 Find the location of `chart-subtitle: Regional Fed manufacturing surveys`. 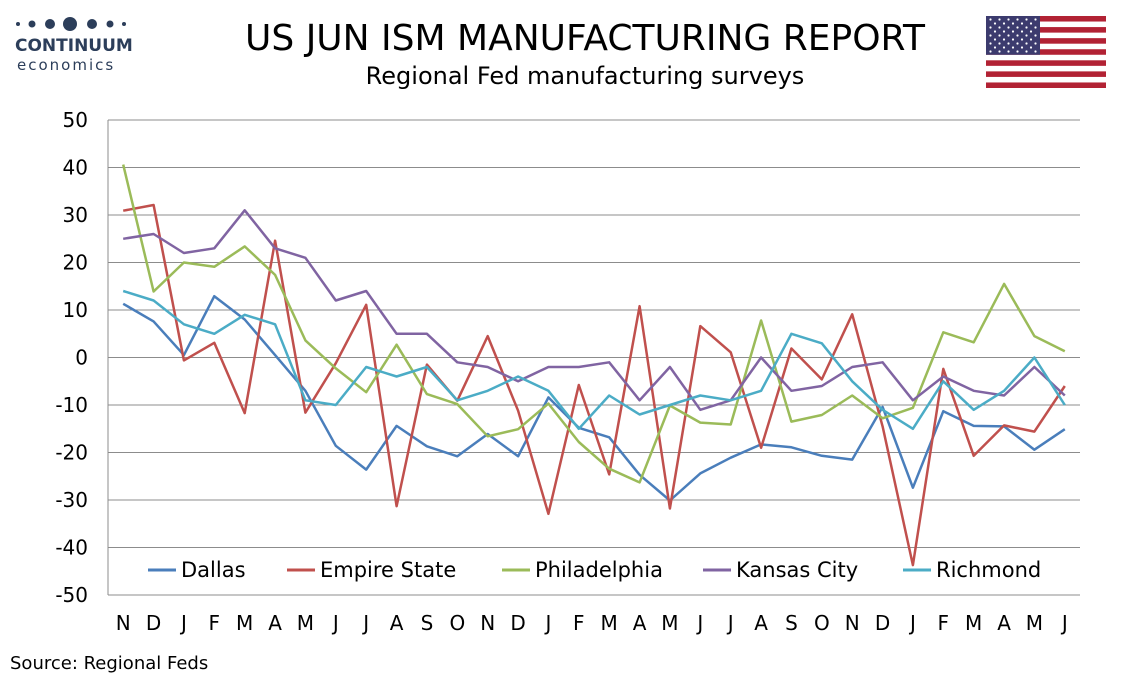

chart-subtitle: Regional Fed manufacturing surveys is located at coordinates (585, 76).